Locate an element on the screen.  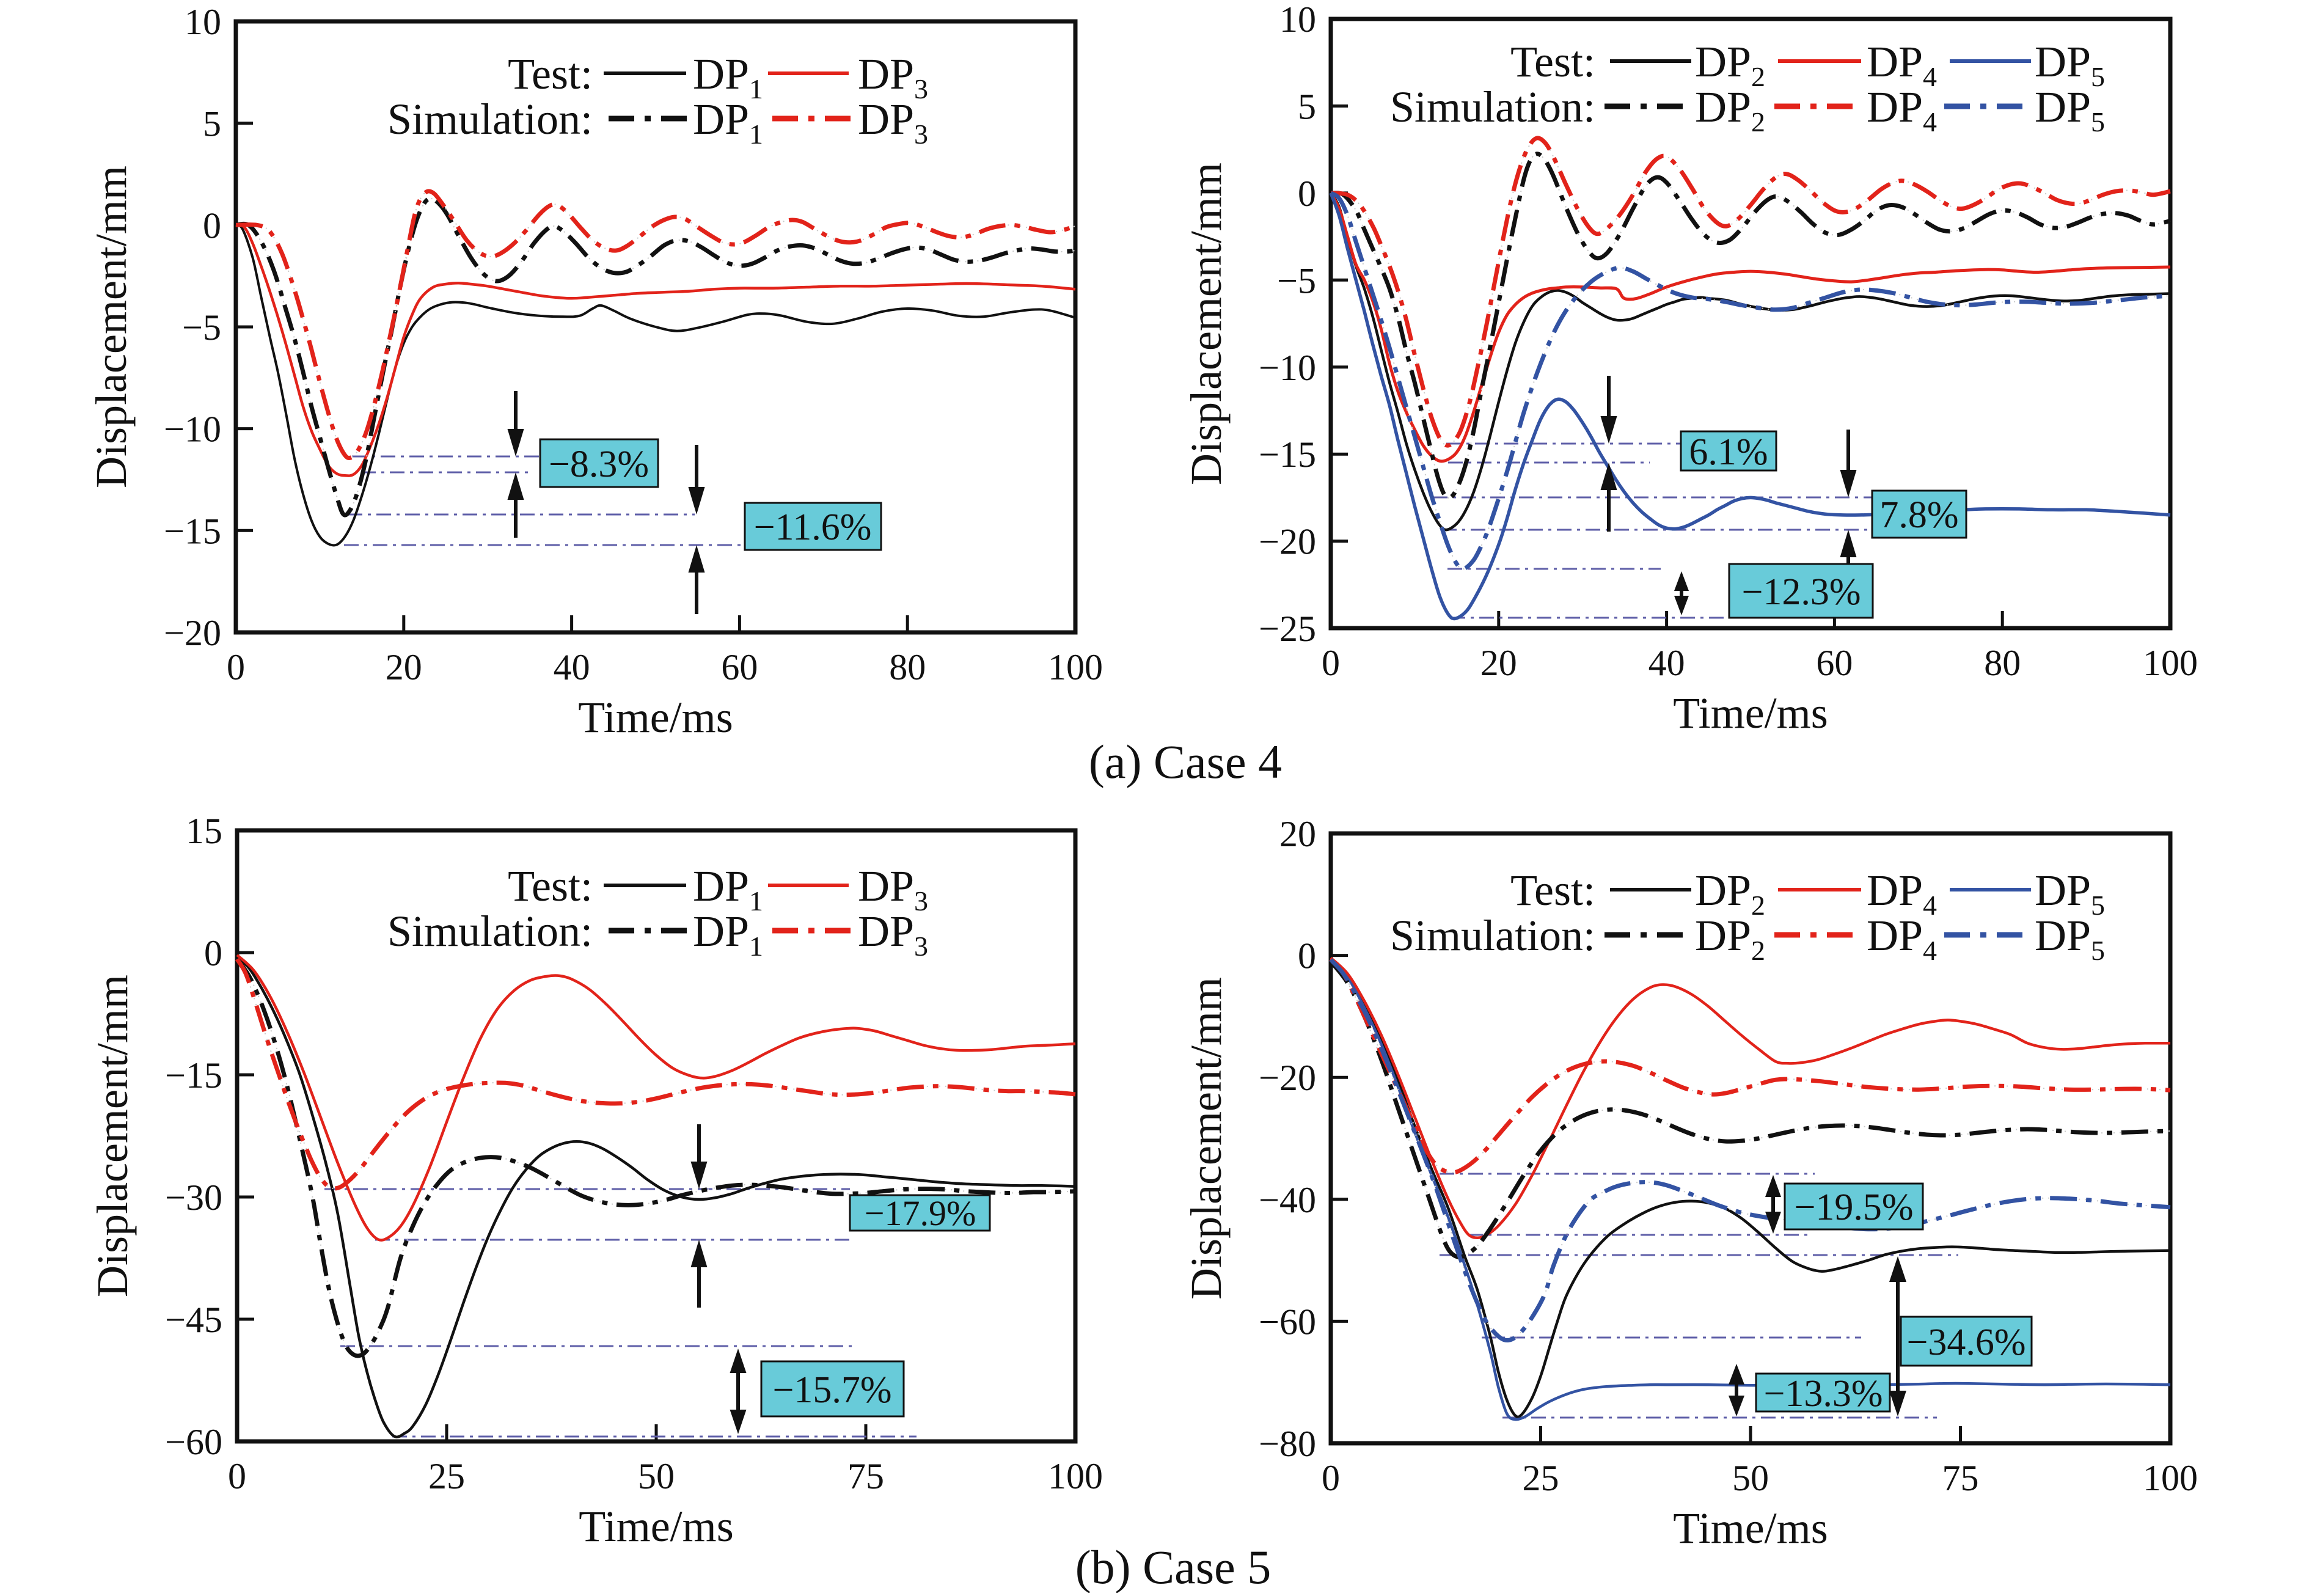
svg-text: (b) Case 5 is located at coordinates (1173, 1567).